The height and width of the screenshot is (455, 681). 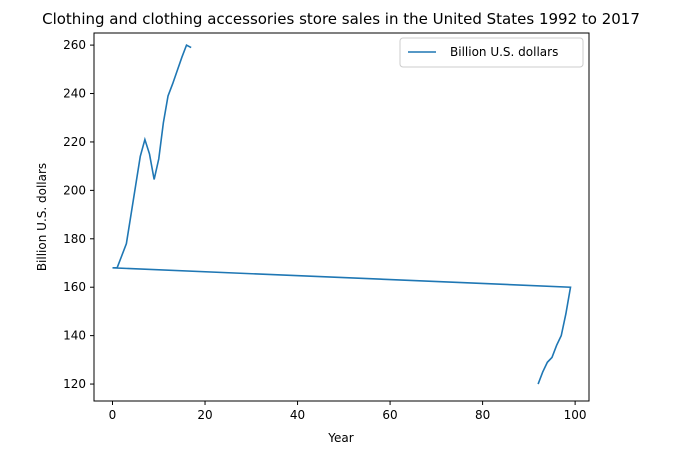 I want to click on x-tick-label: 100, so click(x=575, y=415).